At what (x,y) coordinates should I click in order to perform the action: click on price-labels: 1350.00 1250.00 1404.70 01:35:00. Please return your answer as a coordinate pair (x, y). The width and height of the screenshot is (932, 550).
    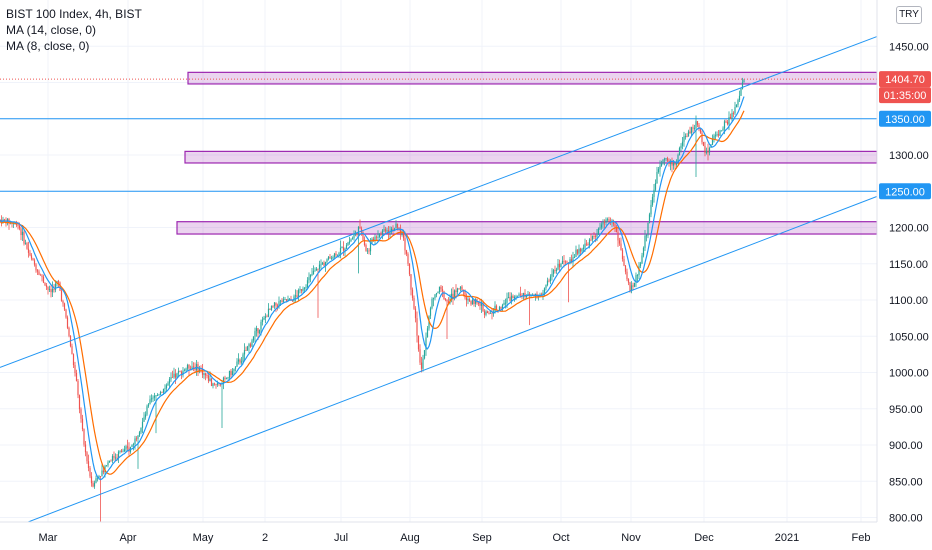
    Looking at the image, I should click on (905, 135).